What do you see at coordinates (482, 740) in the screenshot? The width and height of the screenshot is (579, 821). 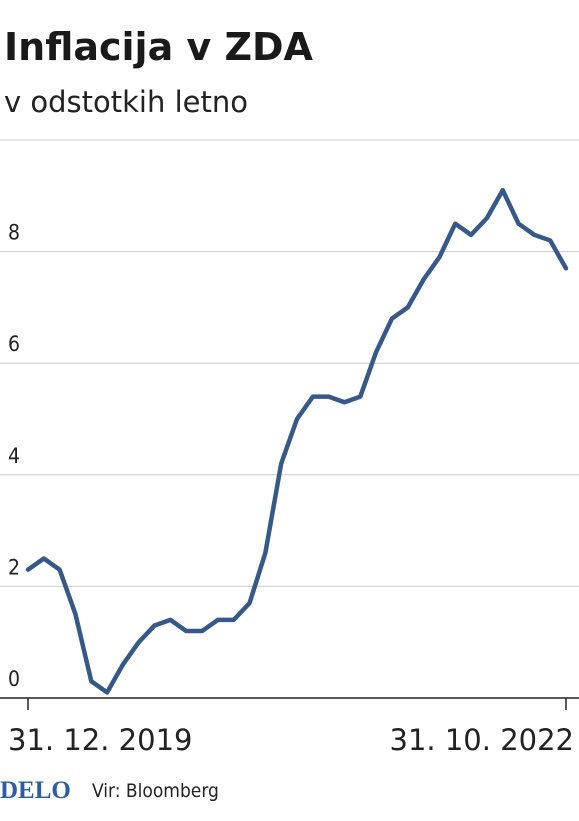 I see `x-tick-label: 31. 10. 2022` at bounding box center [482, 740].